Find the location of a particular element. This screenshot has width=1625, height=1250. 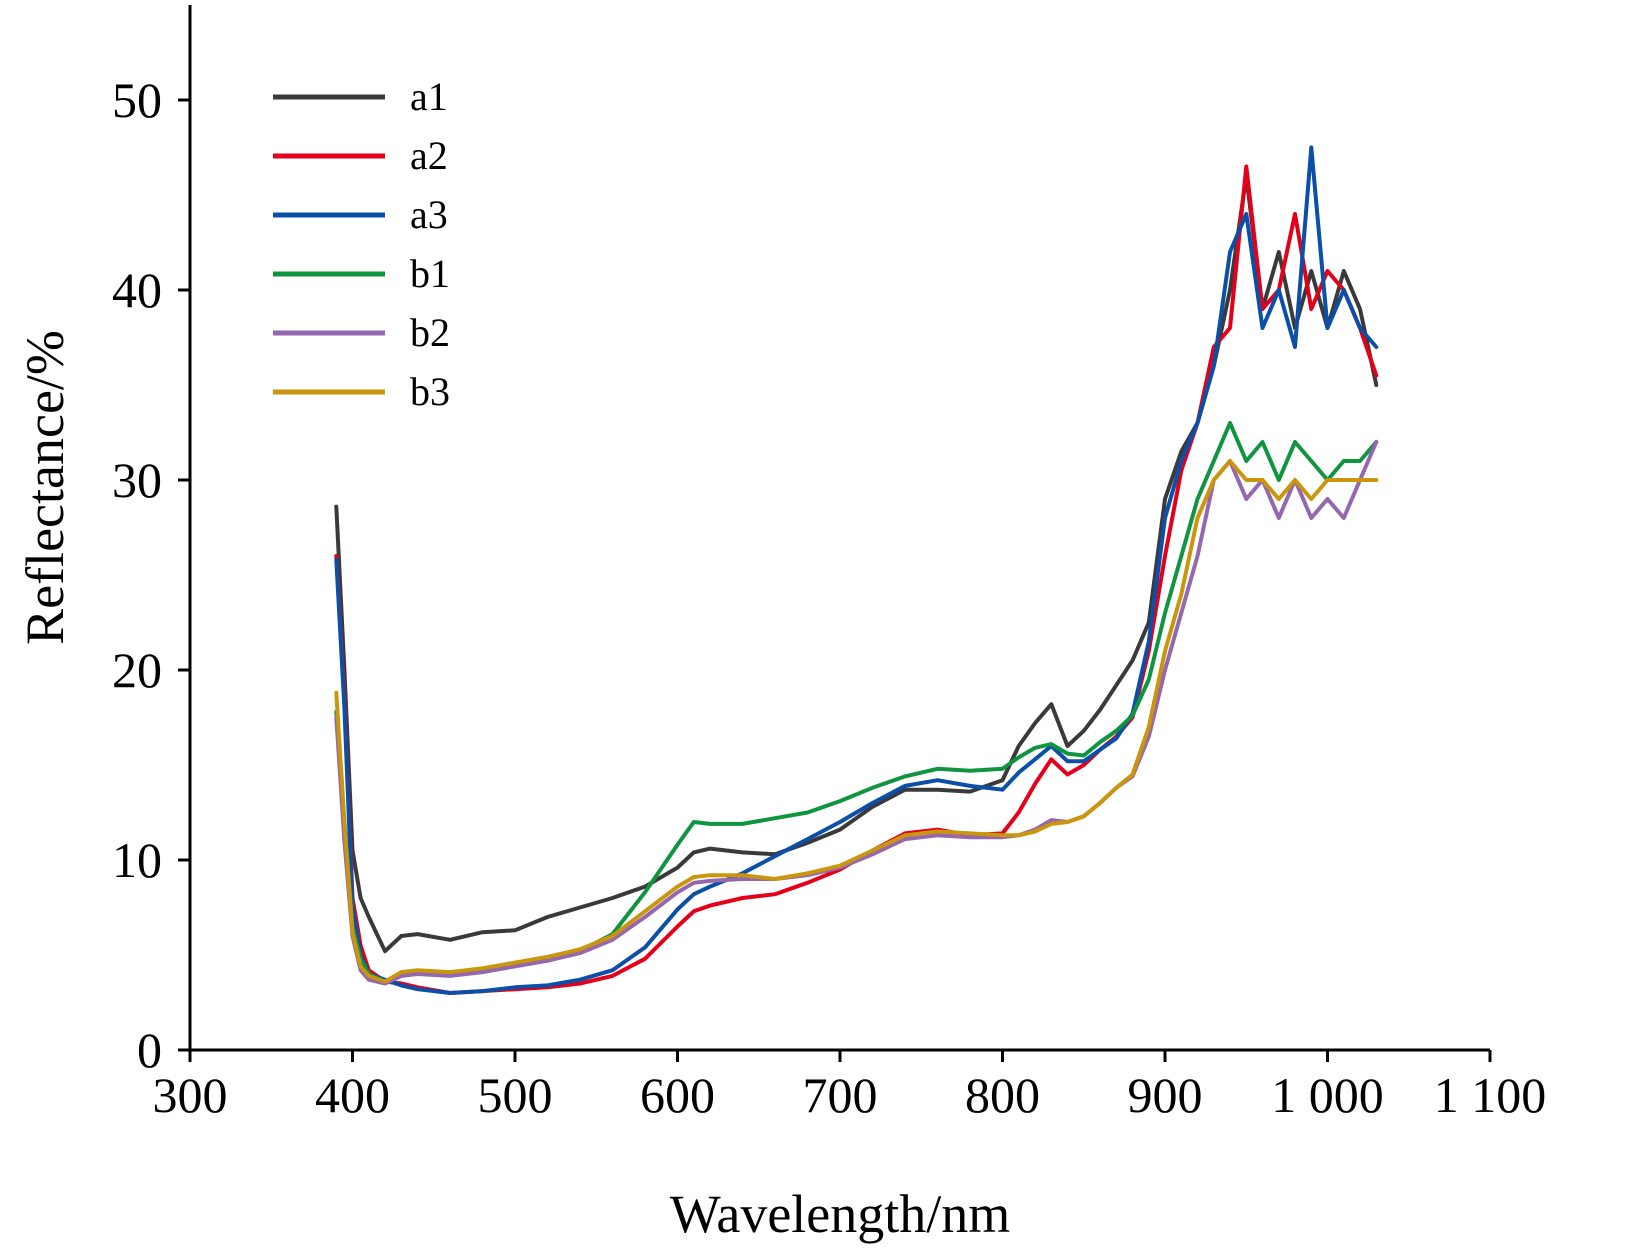

x-tick-label: 1 000 is located at coordinates (1327, 1095).